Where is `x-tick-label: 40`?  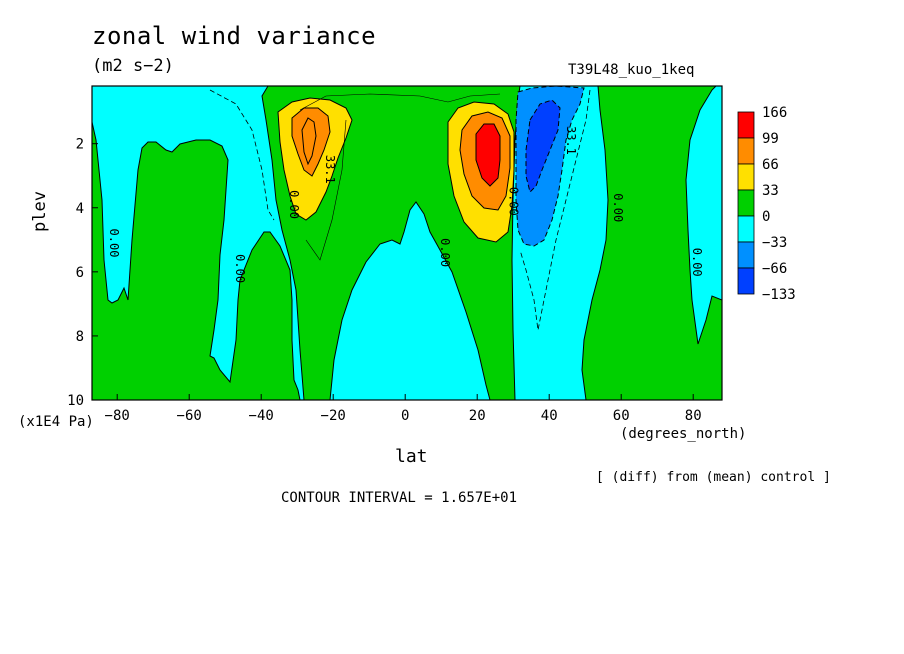
x-tick-label: 40 is located at coordinates (549, 416).